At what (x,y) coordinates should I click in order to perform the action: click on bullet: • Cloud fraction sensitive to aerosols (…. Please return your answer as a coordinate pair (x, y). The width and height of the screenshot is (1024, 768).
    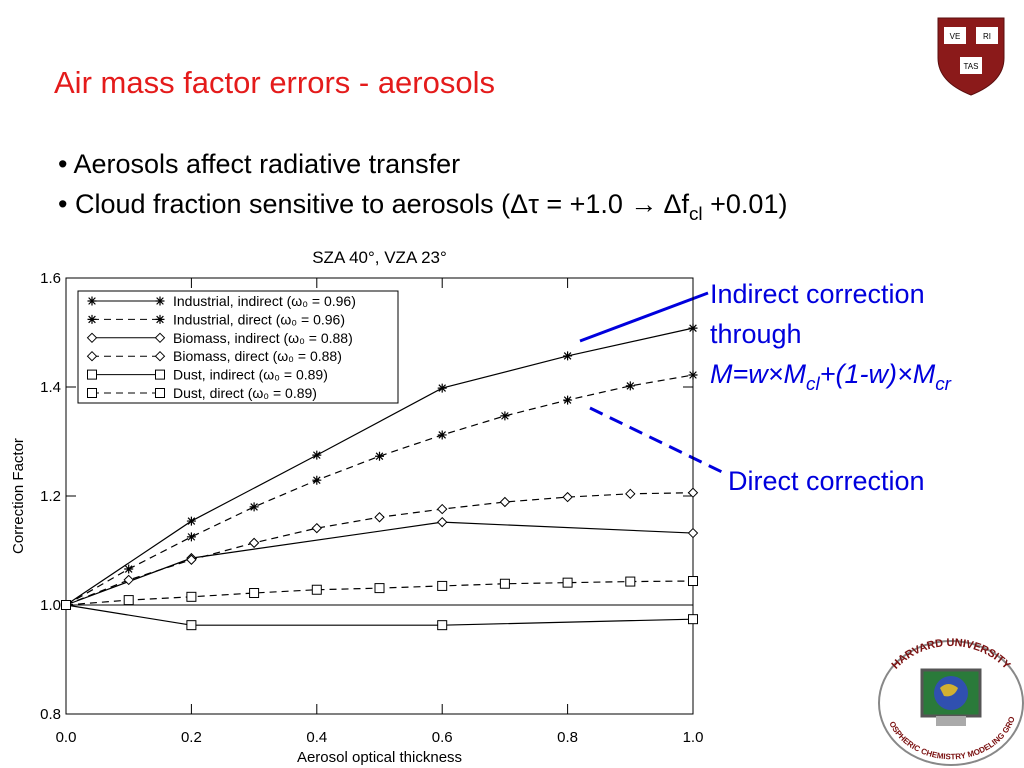
    Looking at the image, I should click on (422, 207).